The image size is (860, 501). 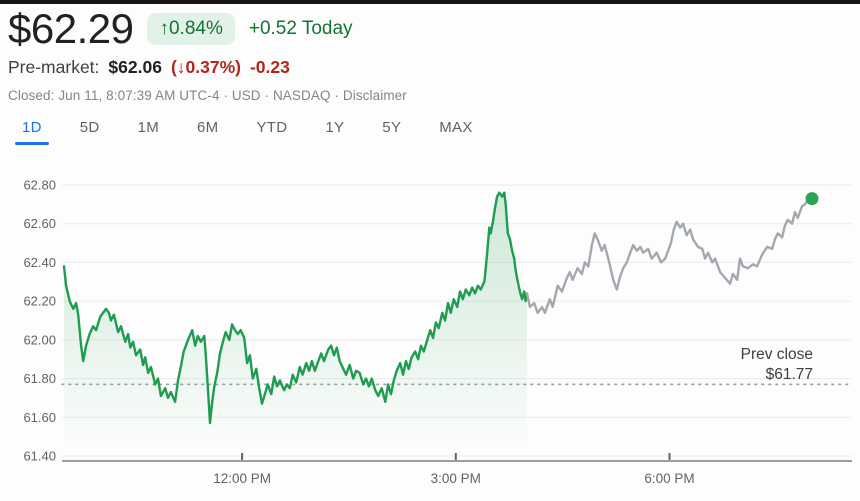 I want to click on top-border-bar, so click(x=430, y=2).